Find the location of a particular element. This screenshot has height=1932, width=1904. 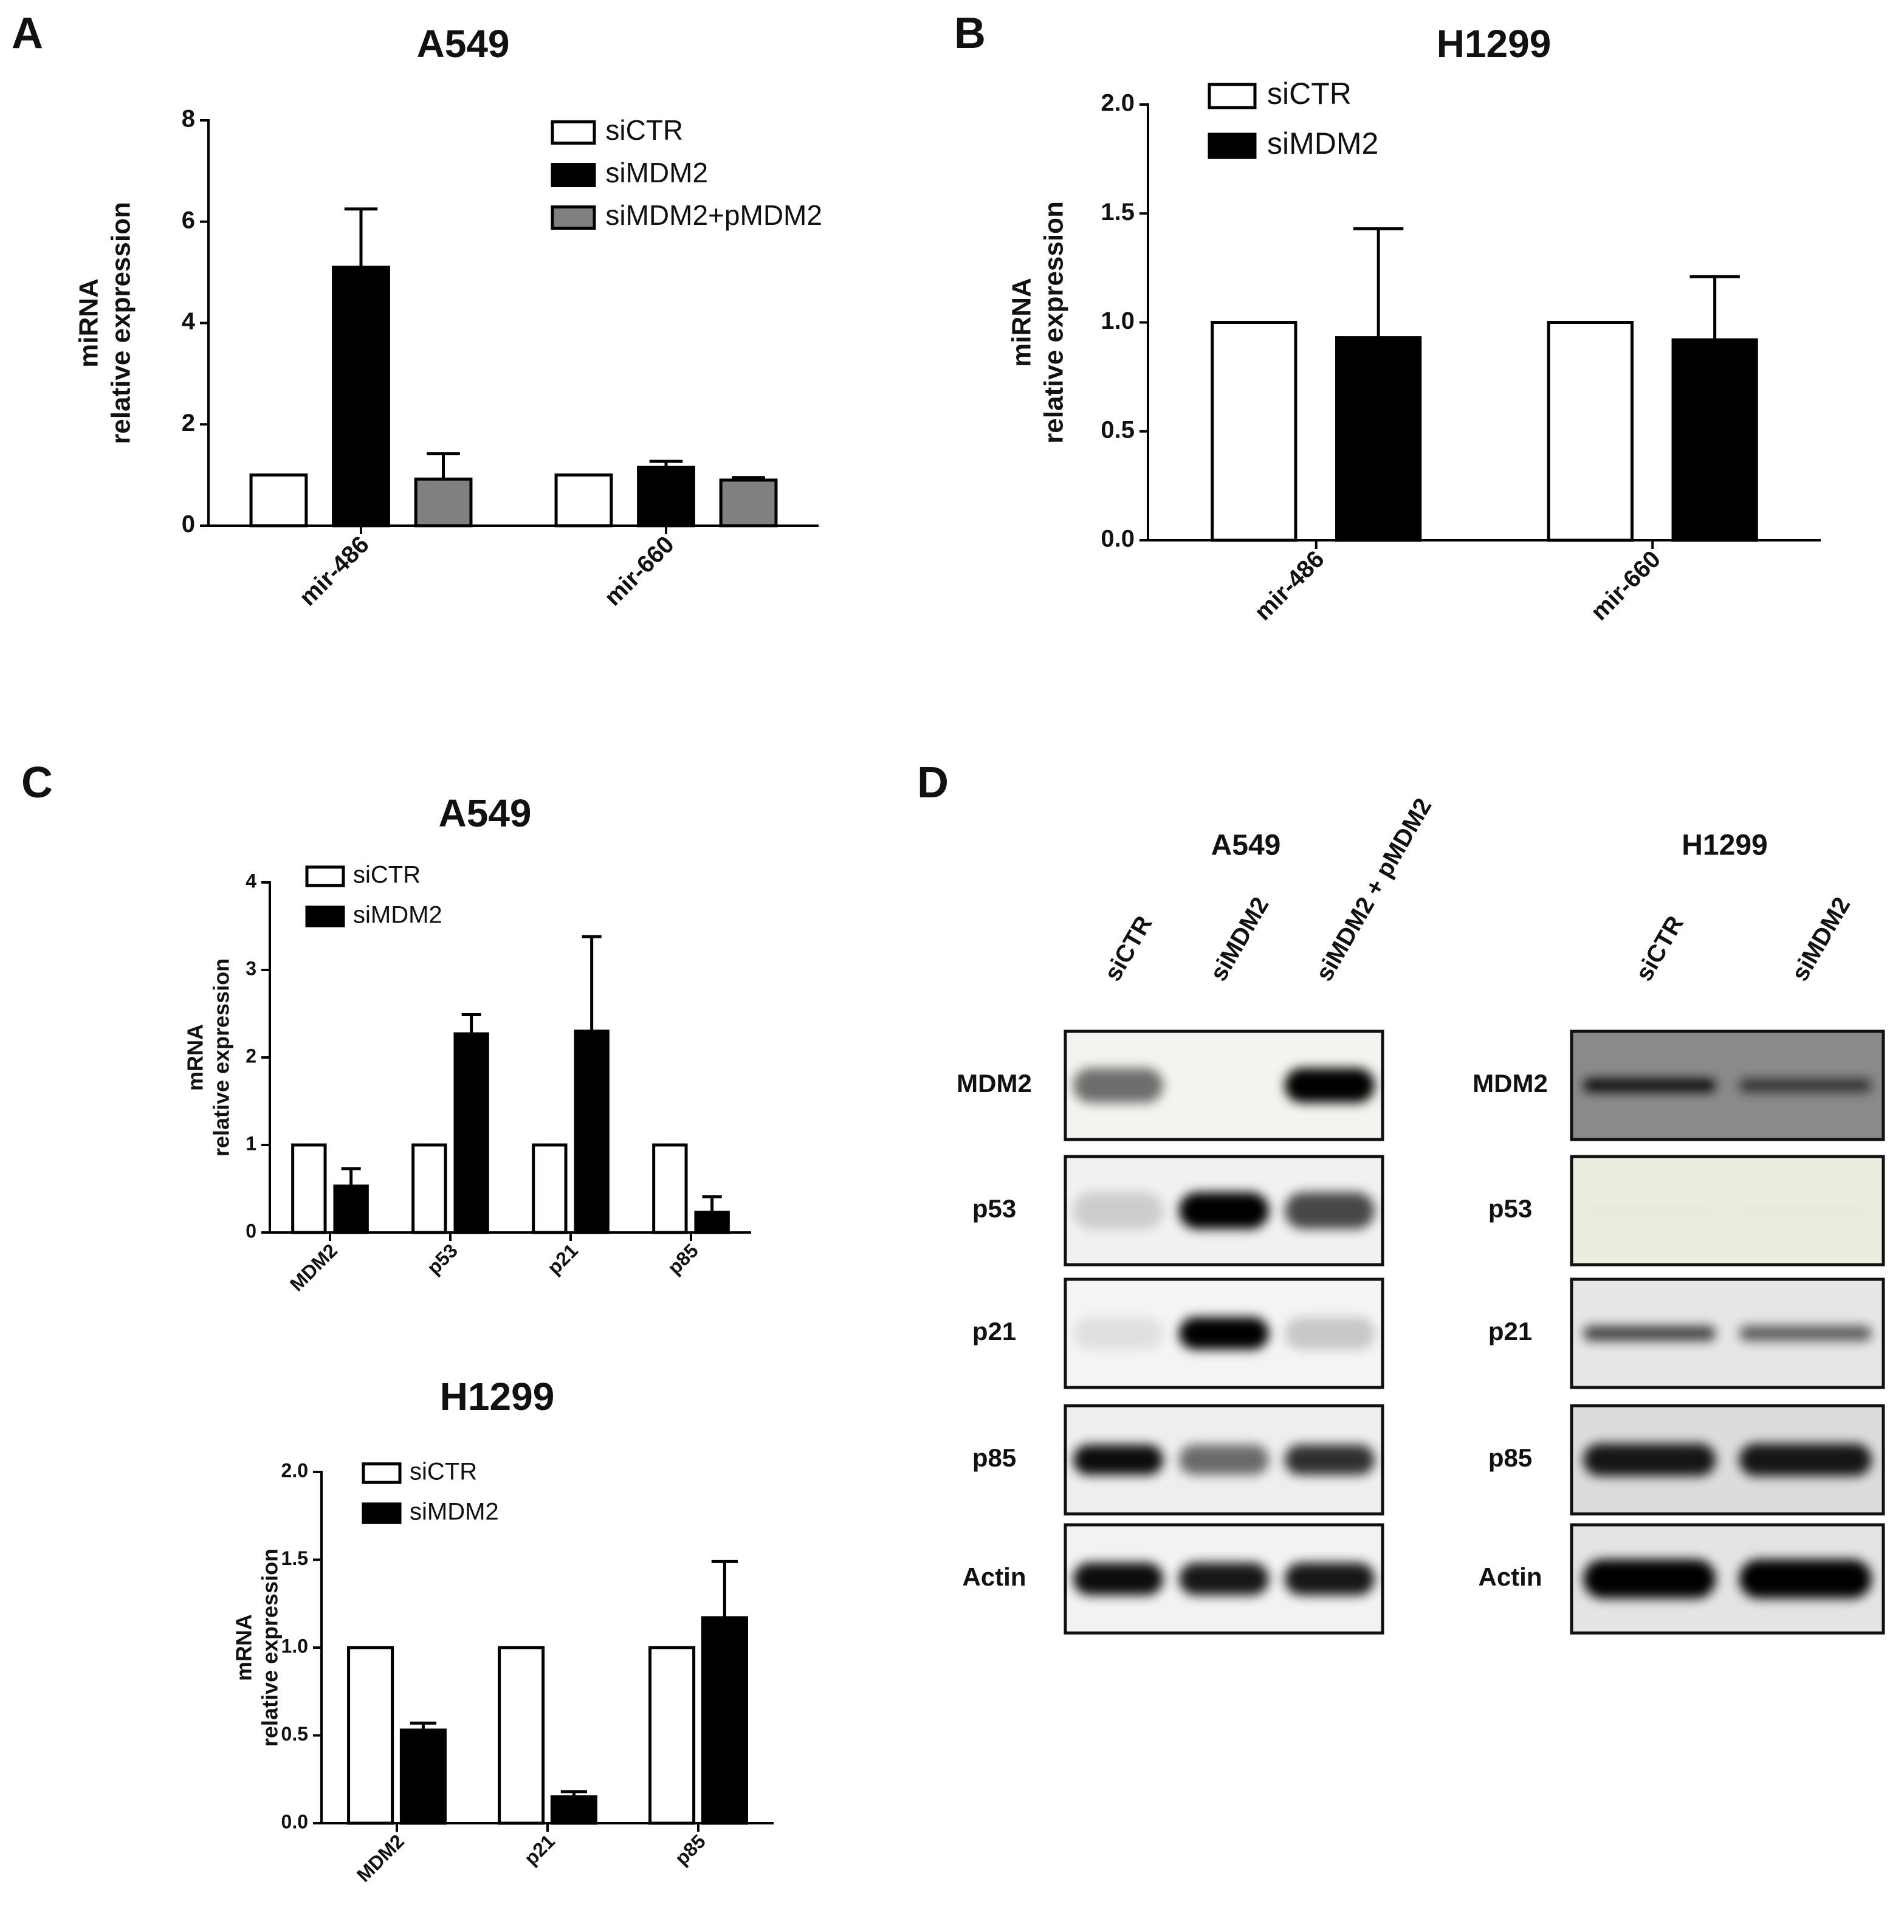

y-tick-label: 1.0 is located at coordinates (1118, 321).